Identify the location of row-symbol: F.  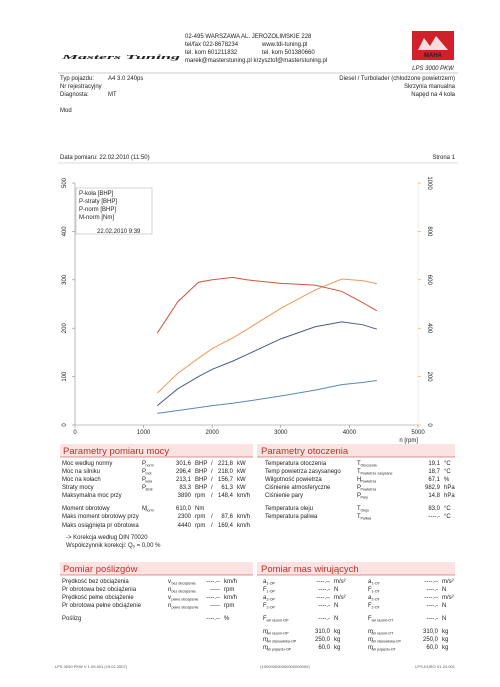
(370, 590).